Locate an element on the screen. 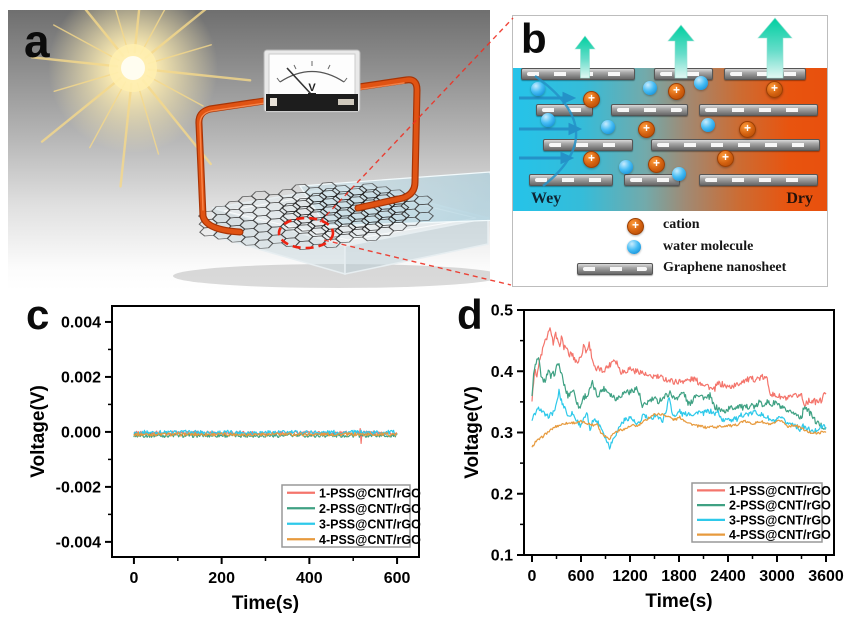 This screenshot has width=852, height=617. y-tick-label: 0.4 is located at coordinates (502, 372).